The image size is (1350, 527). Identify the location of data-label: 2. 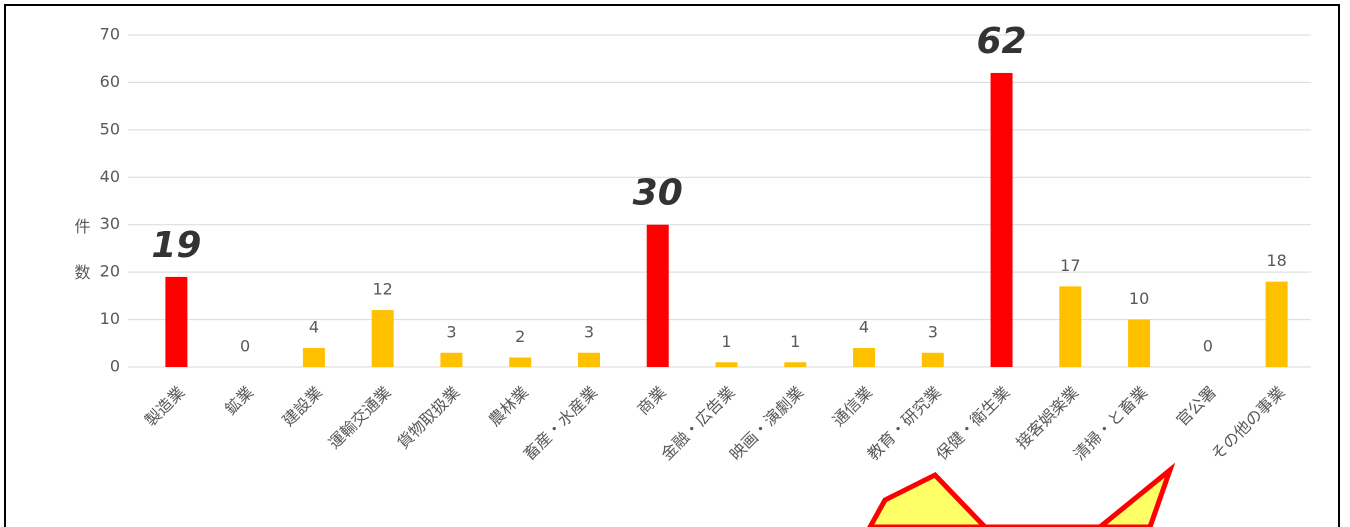
(520, 336).